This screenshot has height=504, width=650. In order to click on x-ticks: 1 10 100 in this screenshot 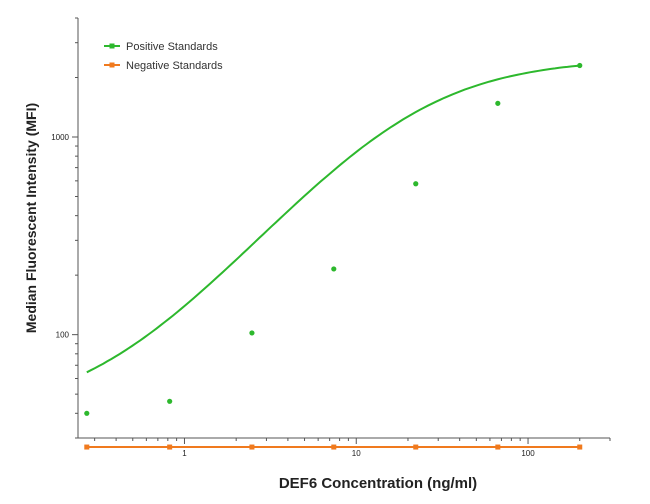, I will do `click(352, 448)`.